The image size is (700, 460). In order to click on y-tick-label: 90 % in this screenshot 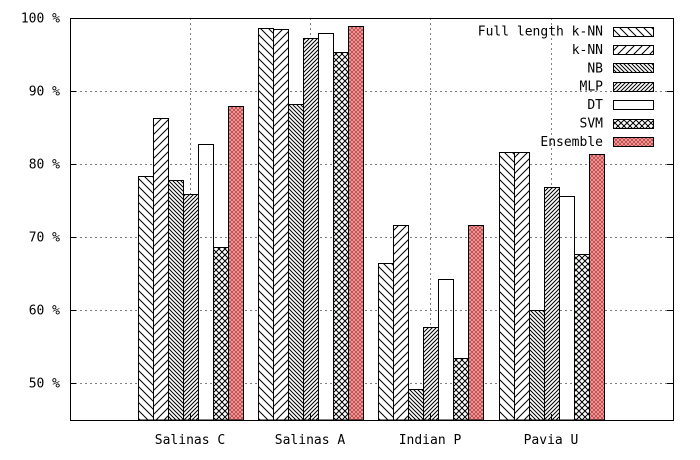, I will do `click(44, 92)`.